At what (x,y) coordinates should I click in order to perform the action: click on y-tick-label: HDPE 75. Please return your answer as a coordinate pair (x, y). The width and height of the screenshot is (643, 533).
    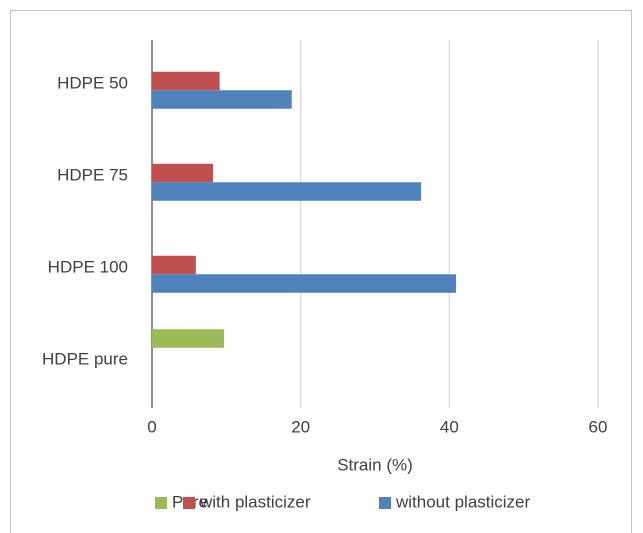
    Looking at the image, I should click on (92, 174).